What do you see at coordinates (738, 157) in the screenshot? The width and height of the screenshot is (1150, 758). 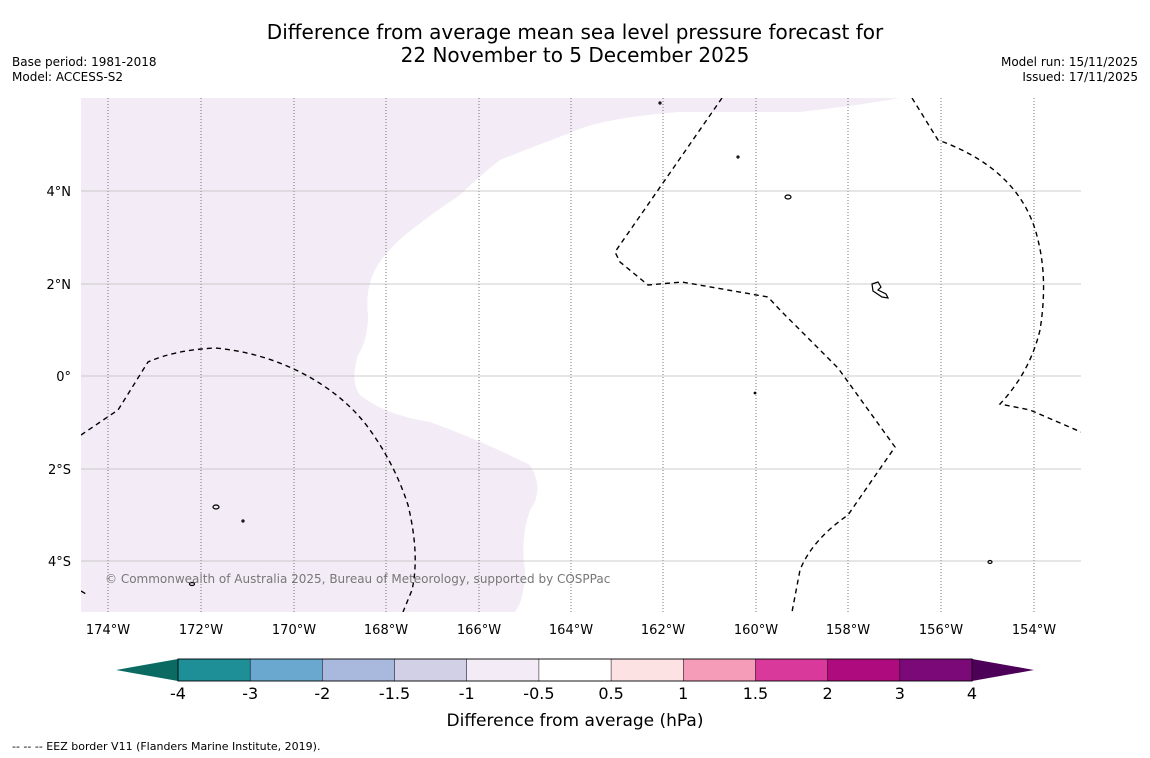 I see `island-f` at bounding box center [738, 157].